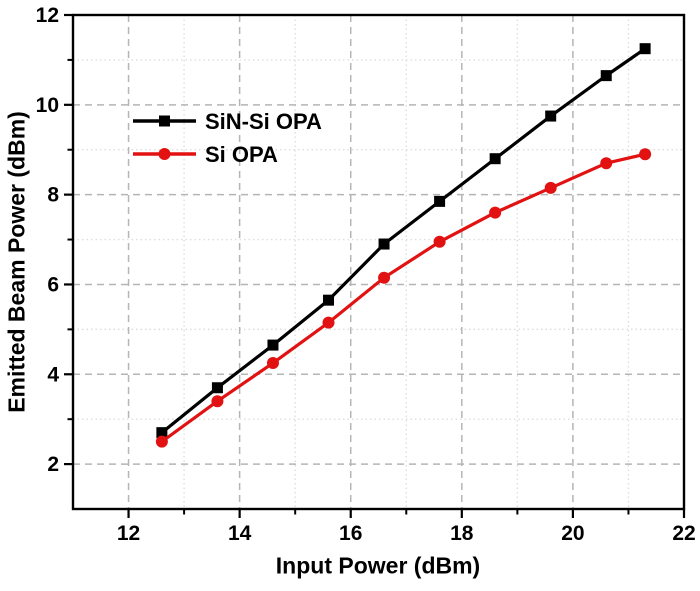 The width and height of the screenshot is (700, 591). What do you see at coordinates (53, 374) in the screenshot?
I see `y-tick-label: 4` at bounding box center [53, 374].